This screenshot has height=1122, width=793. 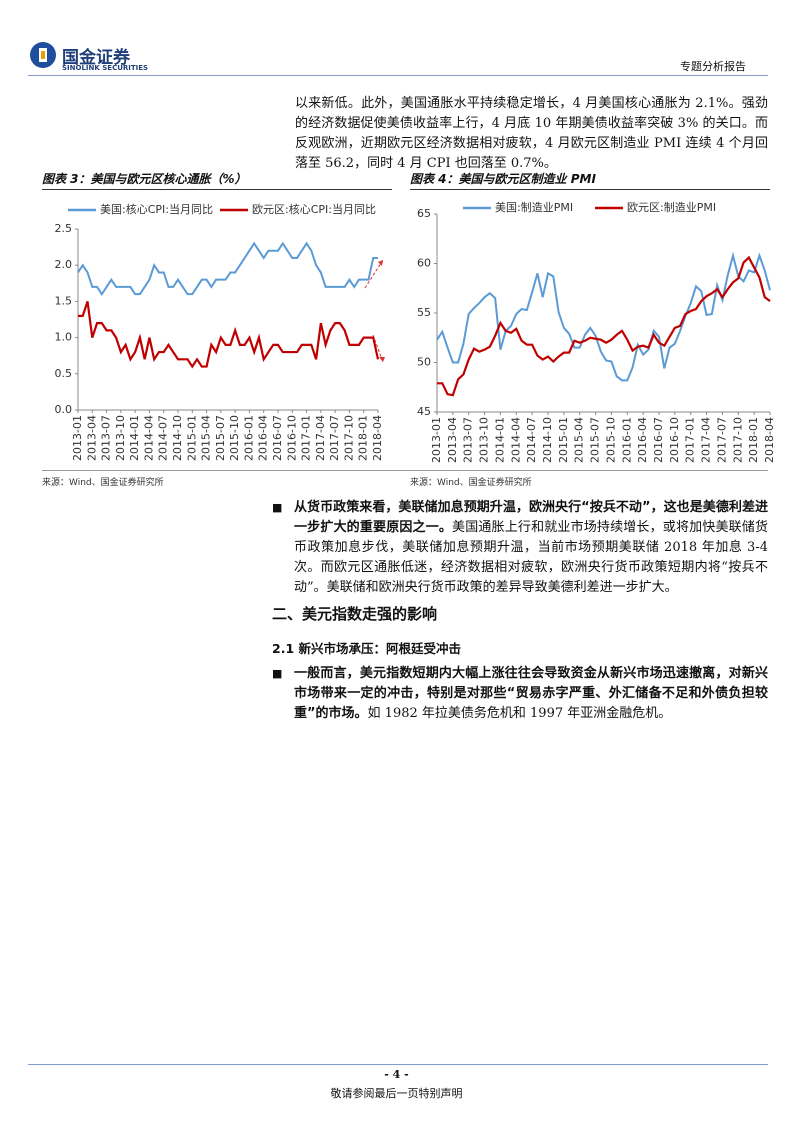 What do you see at coordinates (396, 1093) in the screenshot?
I see `disclaimer: 敬请参阅最后一页特别声明` at bounding box center [396, 1093].